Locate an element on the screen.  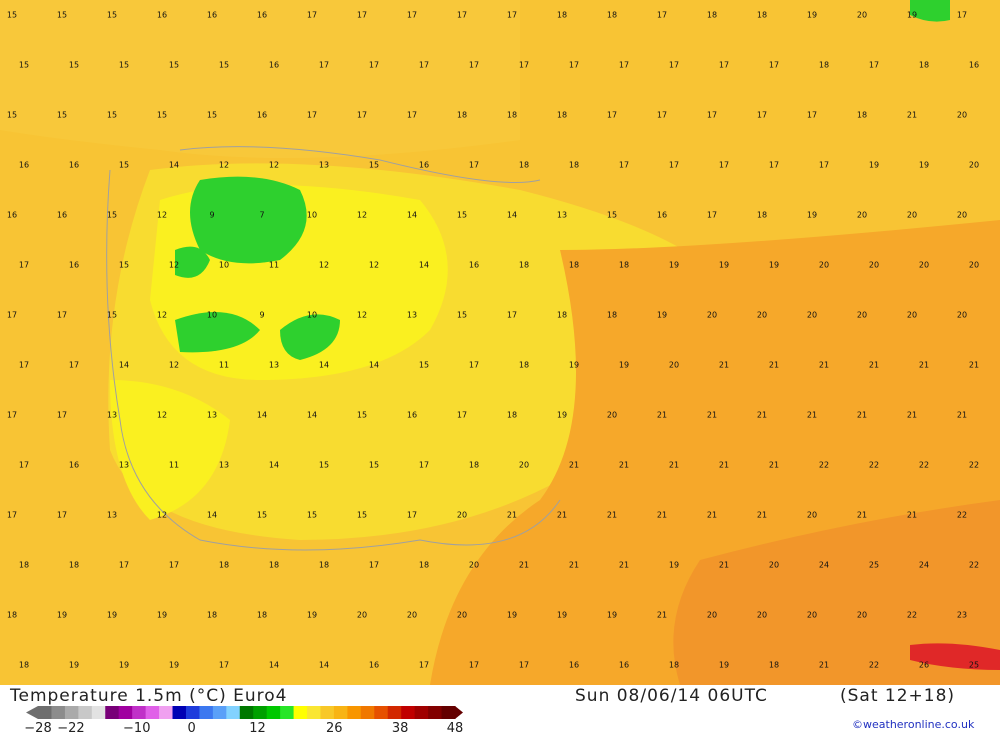
colorbar: −28 −22 −10 0 12 26 38 48 is located at coordinates (243, 719).